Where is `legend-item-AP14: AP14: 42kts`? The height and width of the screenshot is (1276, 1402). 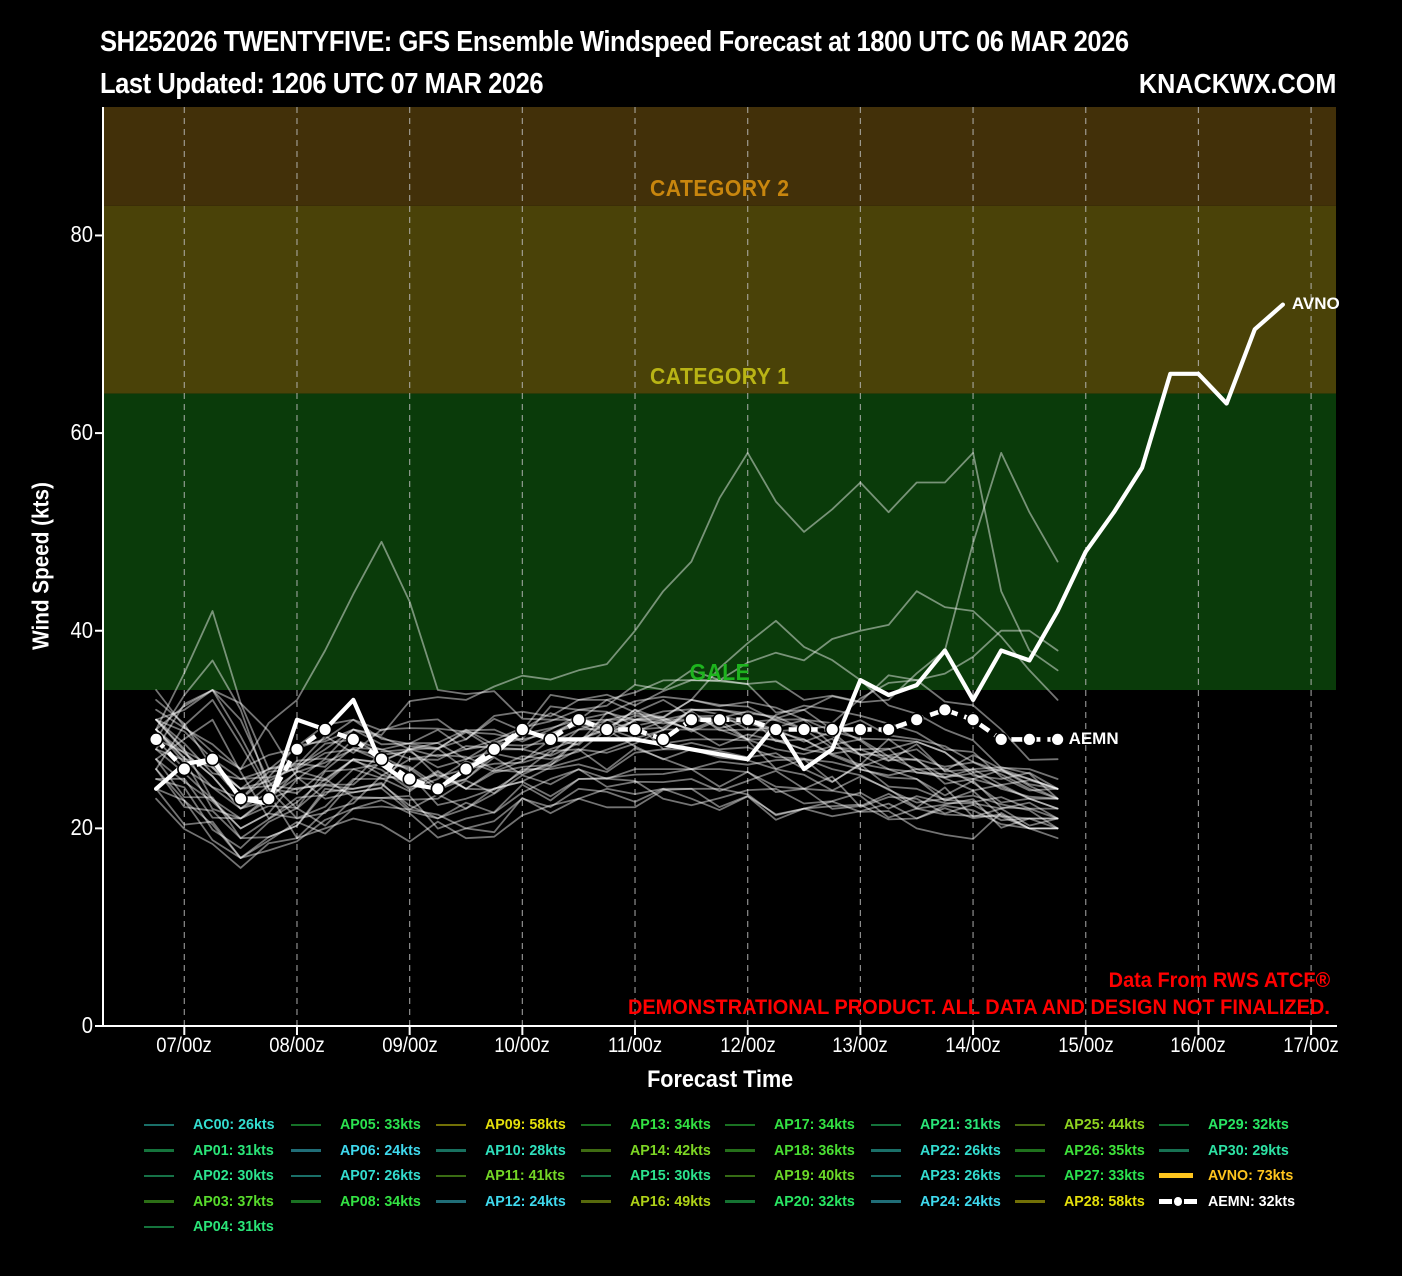 legend-item-AP14: AP14: 42kts is located at coordinates (648, 1151).